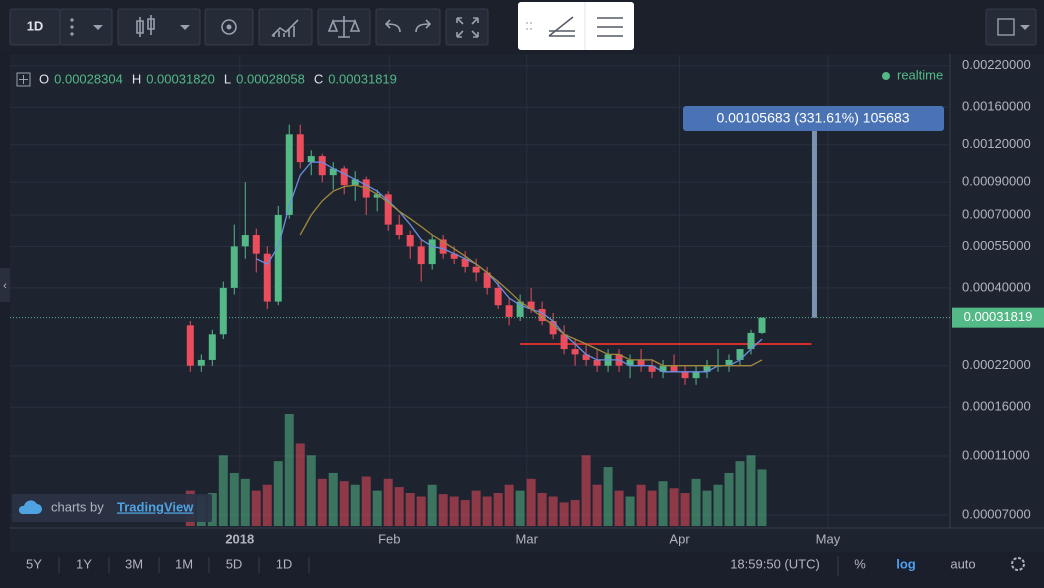  I want to click on settings-gear, so click(1018, 564).